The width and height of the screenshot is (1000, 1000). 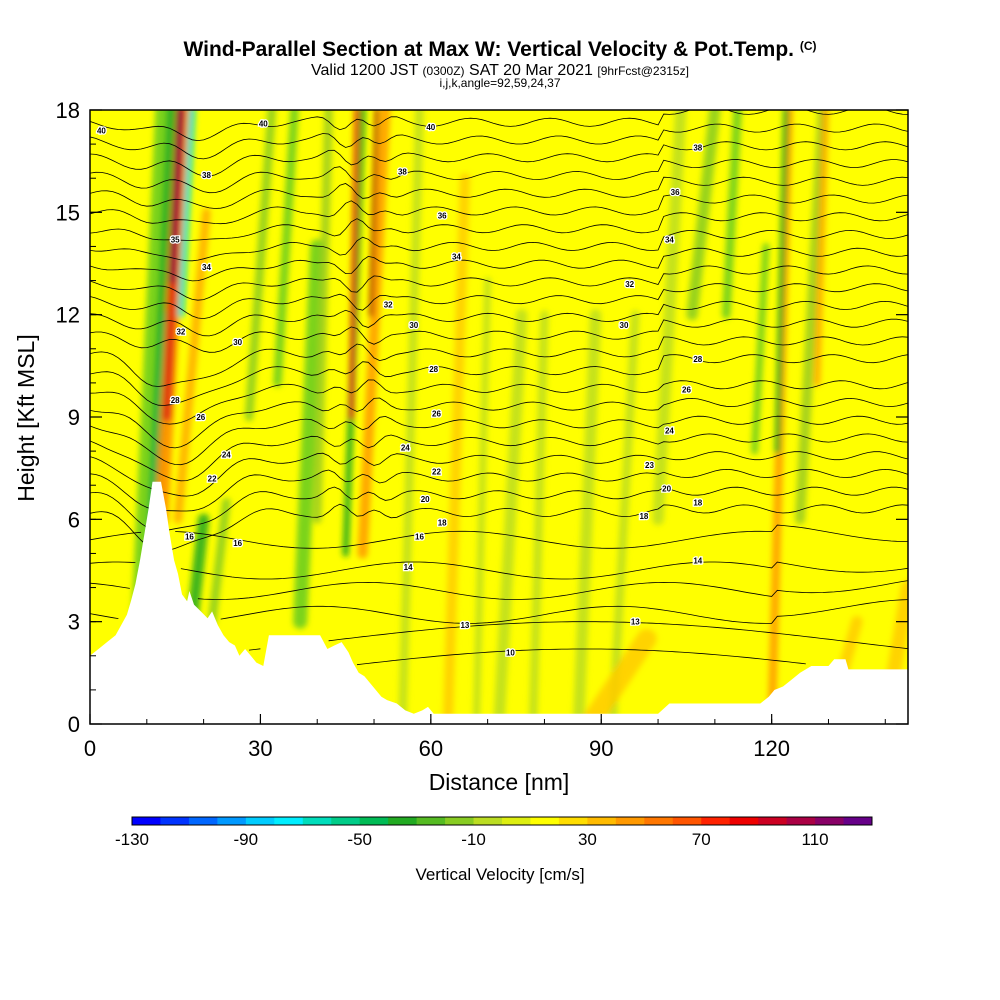 I want to click on colorbar: -130 -90 -50 -10 30 70 110, so click(x=494, y=832).